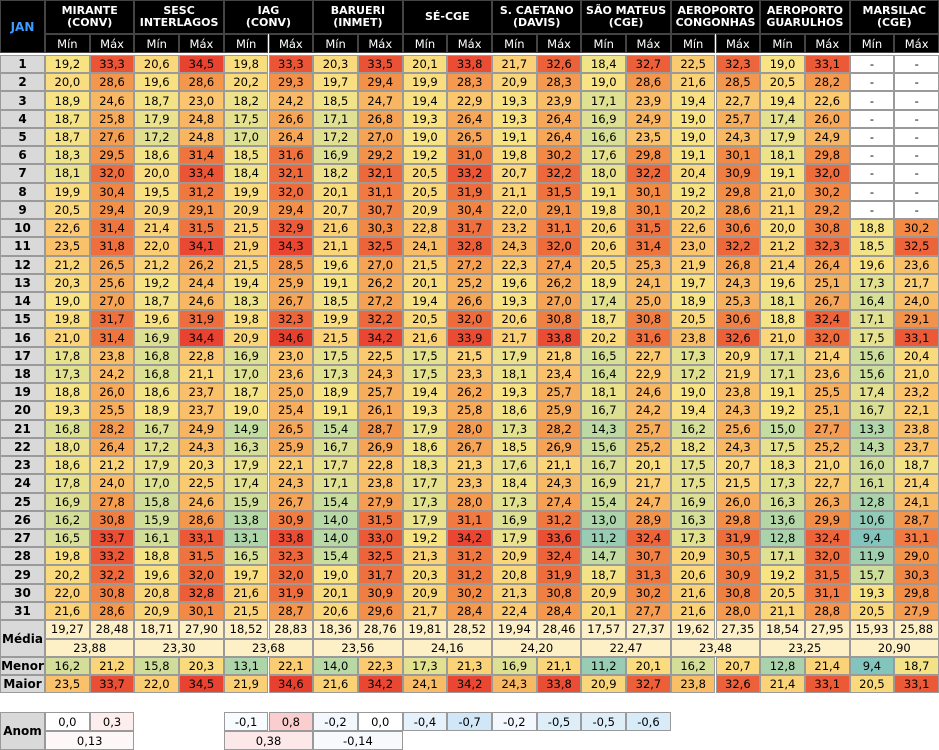  I want to click on temp-cell: 25,2, so click(827, 447).